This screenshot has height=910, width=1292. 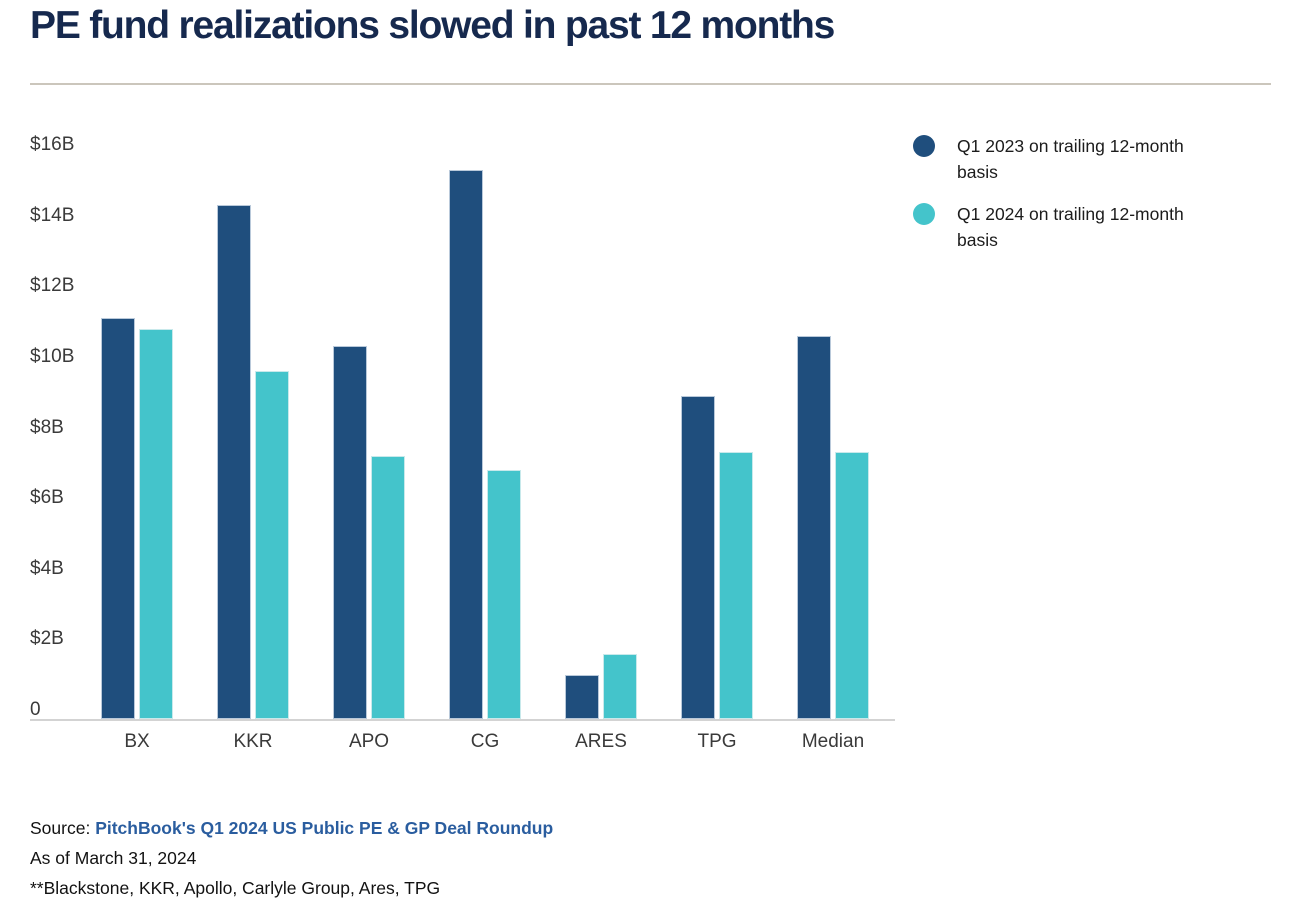 What do you see at coordinates (47, 498) in the screenshot?
I see `y-axis-tick-6b: $6B` at bounding box center [47, 498].